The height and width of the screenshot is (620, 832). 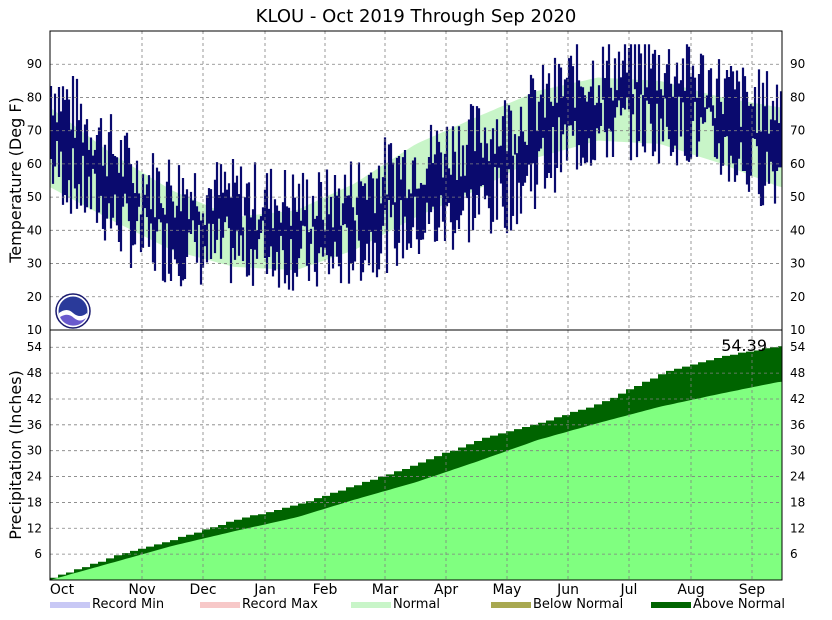 What do you see at coordinates (34, 297) in the screenshot?
I see `temp-tick-label-left: 20` at bounding box center [34, 297].